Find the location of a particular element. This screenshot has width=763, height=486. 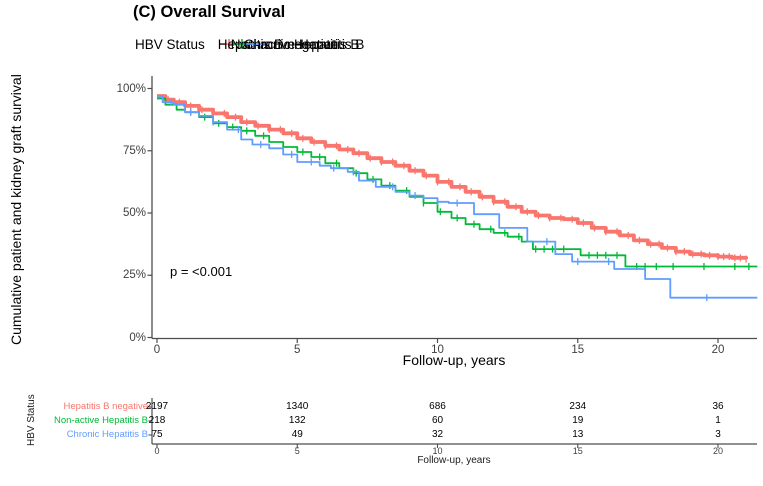

risk-count: 686 is located at coordinates (437, 406).